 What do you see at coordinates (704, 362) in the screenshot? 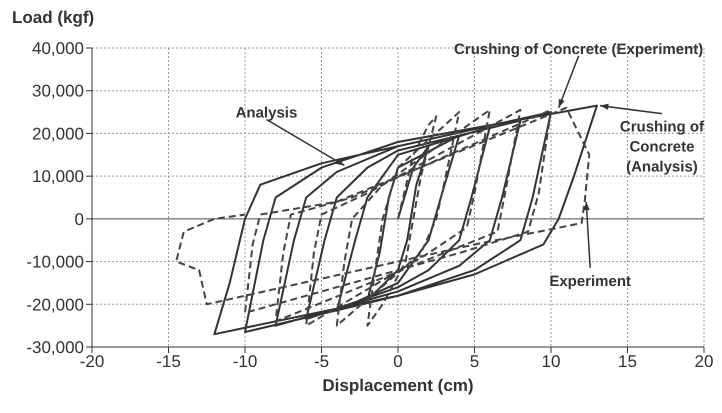
I see `x-tick-label: 20` at bounding box center [704, 362].